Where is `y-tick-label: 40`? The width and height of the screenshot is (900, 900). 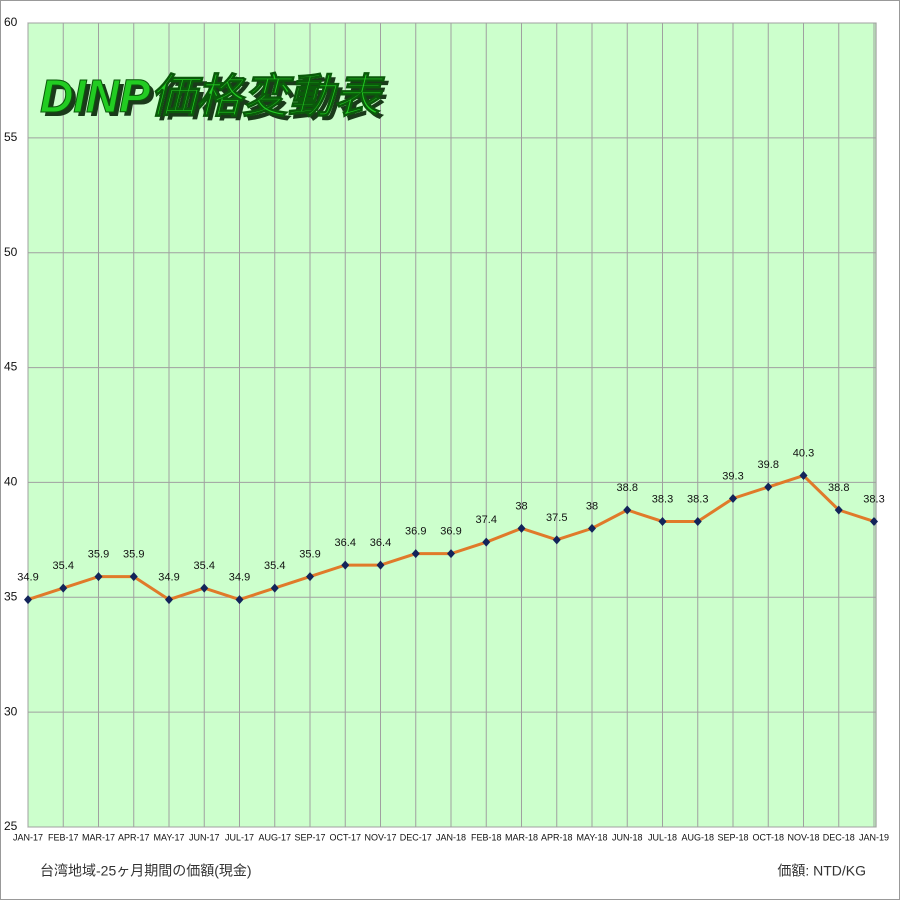 y-tick-label: 40 is located at coordinates (11, 482).